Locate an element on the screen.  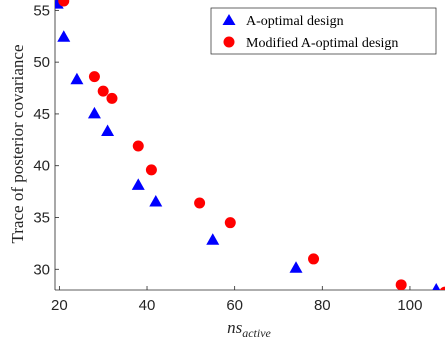
legend-circle-marker is located at coordinates (229, 42).